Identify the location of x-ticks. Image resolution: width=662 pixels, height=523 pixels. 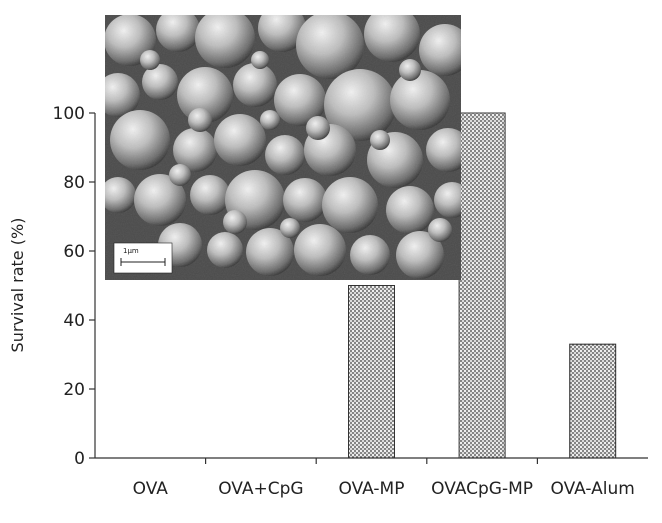
(372, 461).